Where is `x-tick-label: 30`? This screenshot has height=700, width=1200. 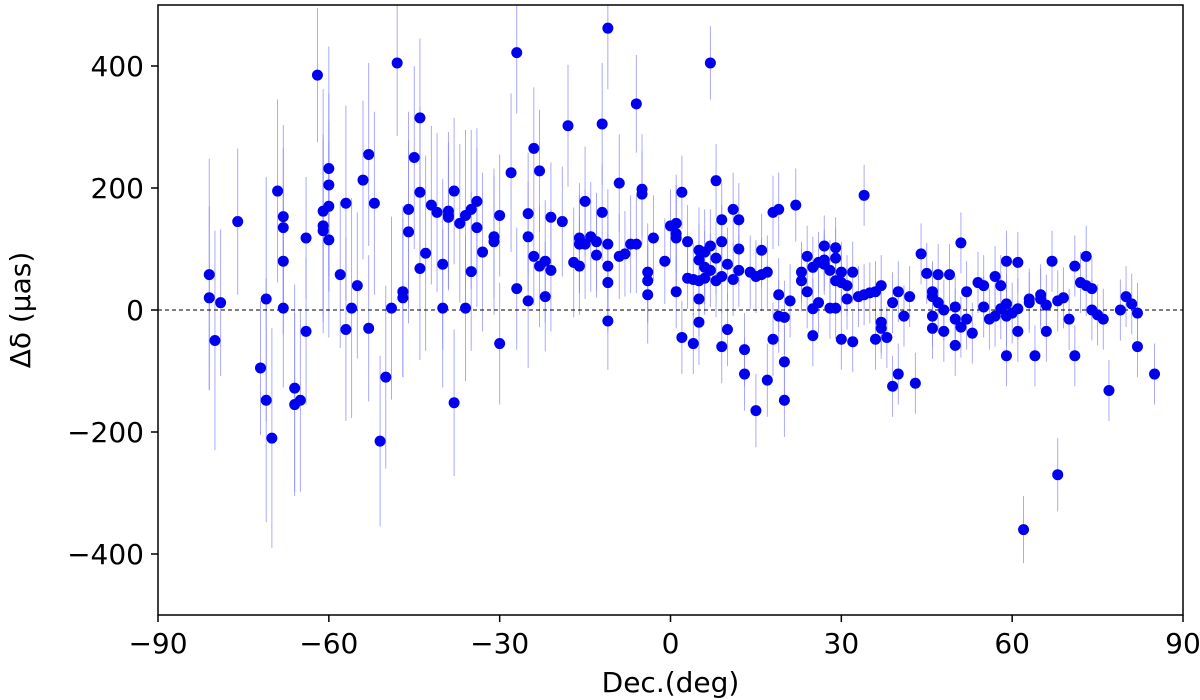
x-tick-label: 30 is located at coordinates (842, 643).